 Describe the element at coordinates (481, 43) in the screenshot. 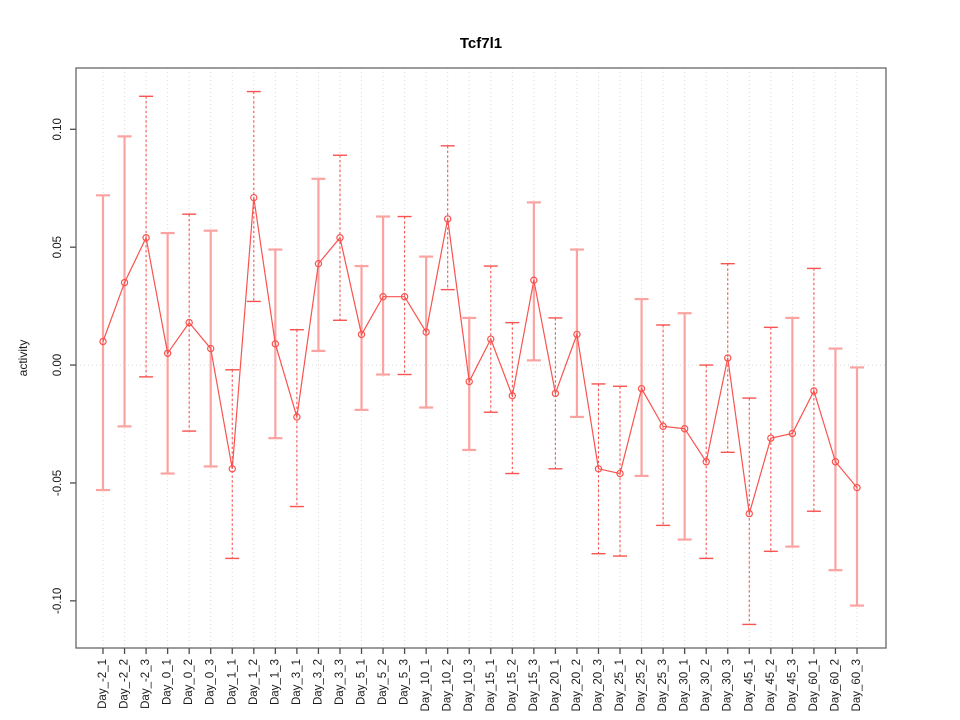

I see `chart-title: Tcf7l1` at that location.